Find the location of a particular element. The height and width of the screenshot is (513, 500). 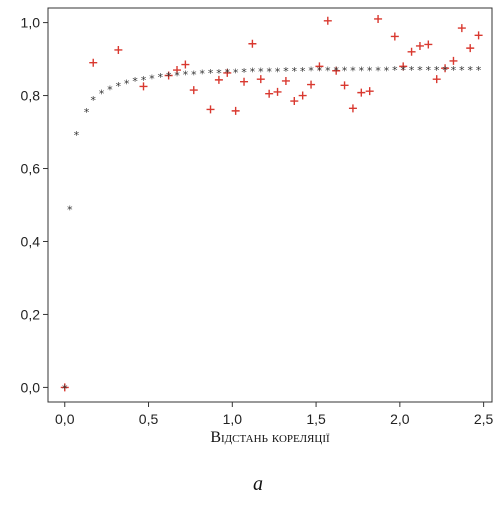

y-axis: 0,0 0,2 0,4 0,6 0,8 1,0 is located at coordinates (34, 205).